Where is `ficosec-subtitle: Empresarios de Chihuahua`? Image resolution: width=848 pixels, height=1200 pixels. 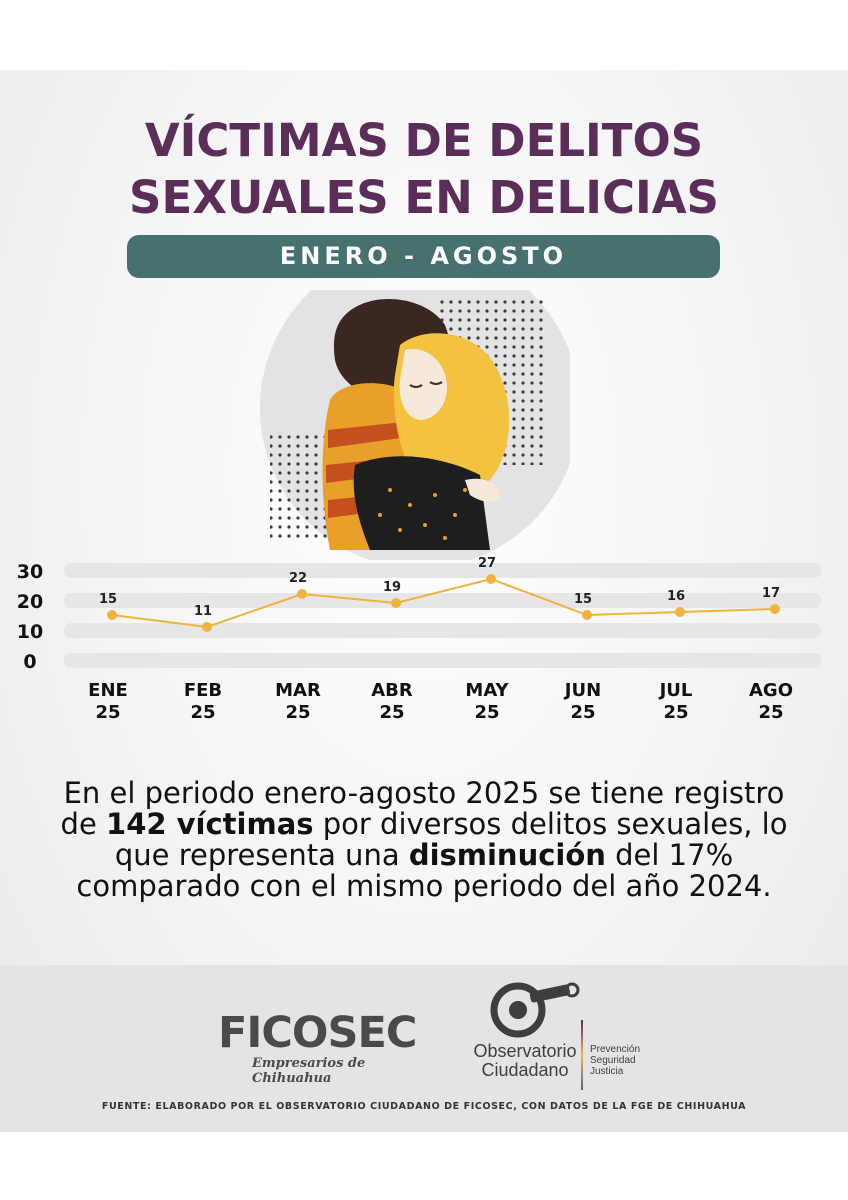
ficosec-subtitle: Empresarios de Chihuahua is located at coordinates (309, 1071).